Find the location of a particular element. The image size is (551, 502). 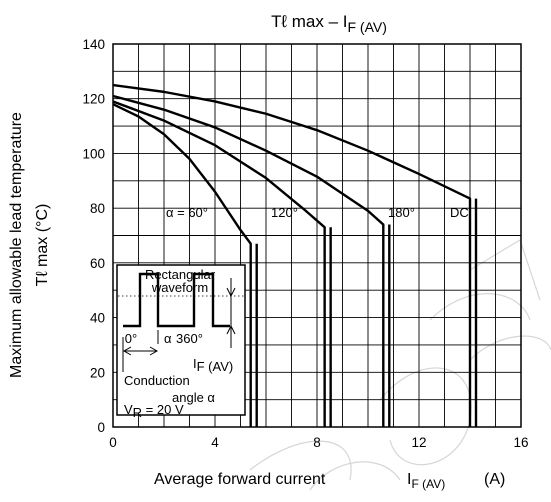

x-axis-symbol: IF (AV) is located at coordinates (426, 481).